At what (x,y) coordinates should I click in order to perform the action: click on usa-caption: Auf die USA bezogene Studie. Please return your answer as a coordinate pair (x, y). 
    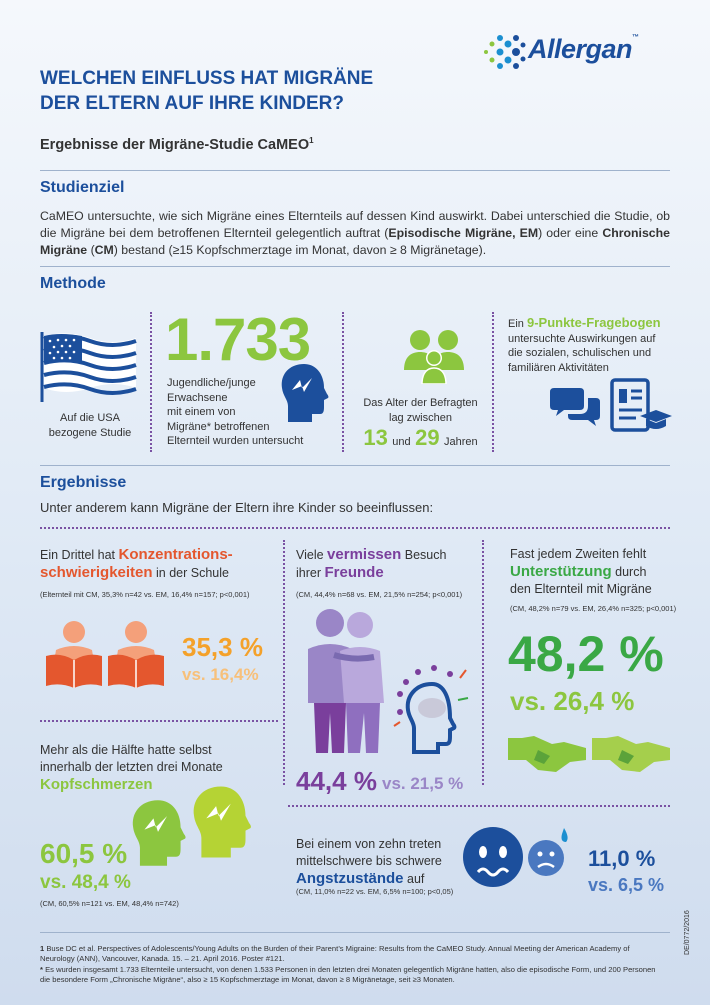
    Looking at the image, I should click on (90, 425).